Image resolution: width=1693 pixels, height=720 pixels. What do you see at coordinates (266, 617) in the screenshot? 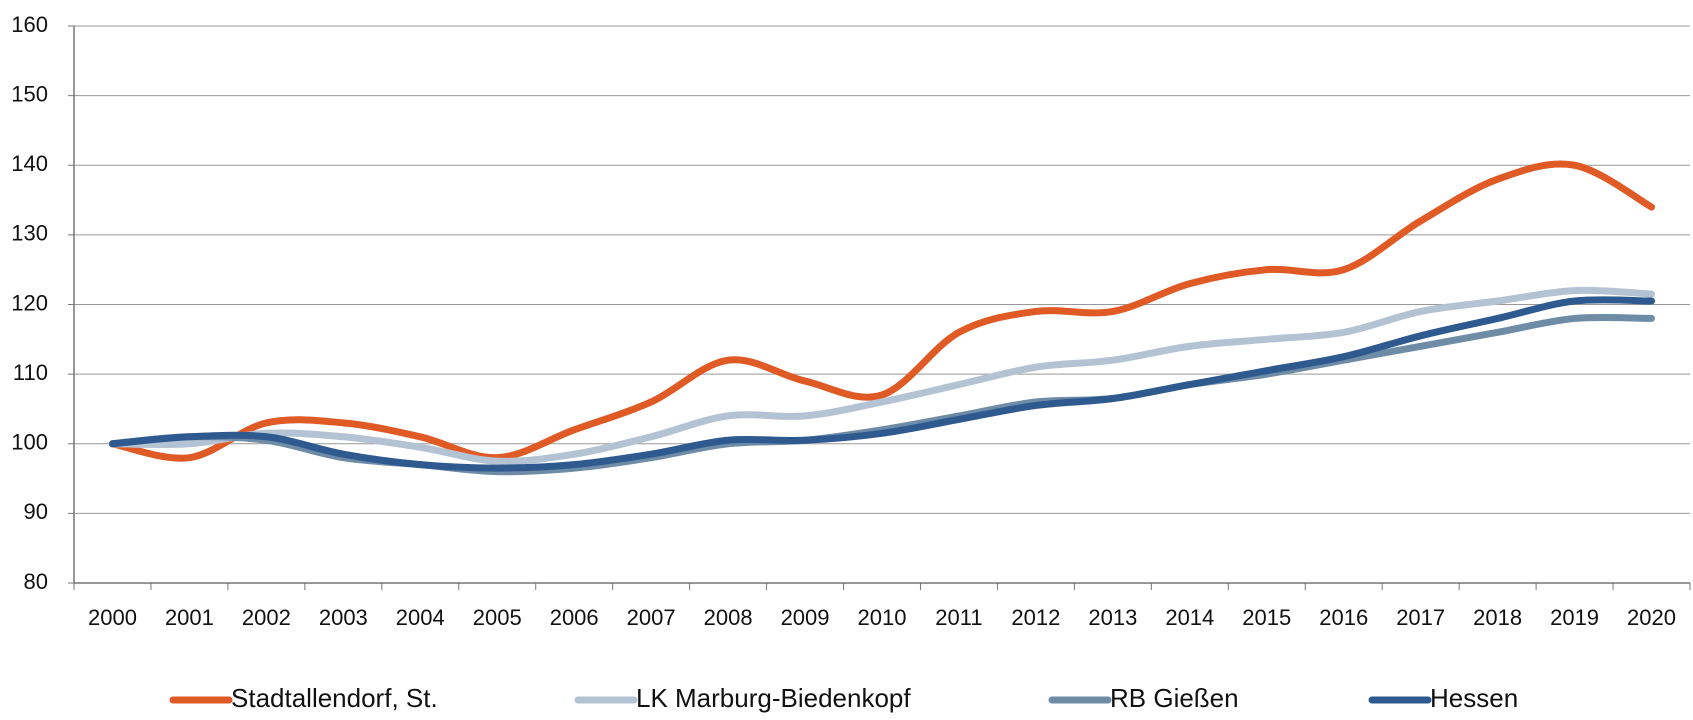
I see `x-tick-label: 2002` at bounding box center [266, 617].